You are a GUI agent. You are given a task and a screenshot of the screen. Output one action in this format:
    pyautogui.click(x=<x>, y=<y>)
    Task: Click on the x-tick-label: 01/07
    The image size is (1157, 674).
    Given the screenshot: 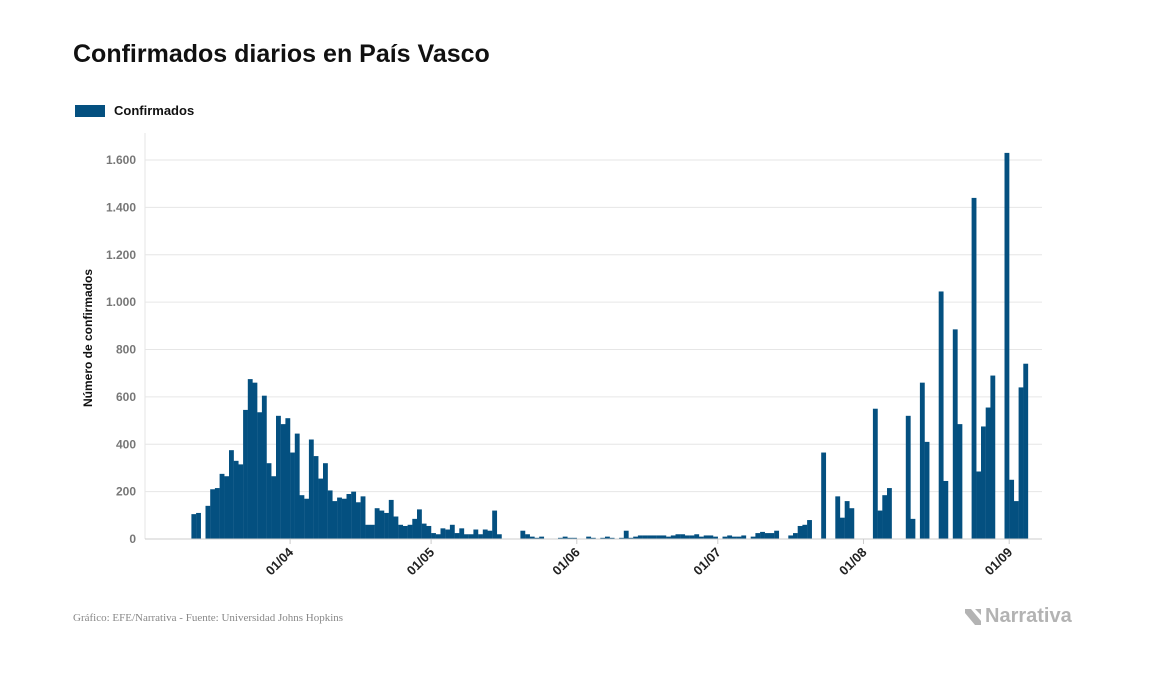 What is the action you would take?
    pyautogui.click(x=707, y=562)
    